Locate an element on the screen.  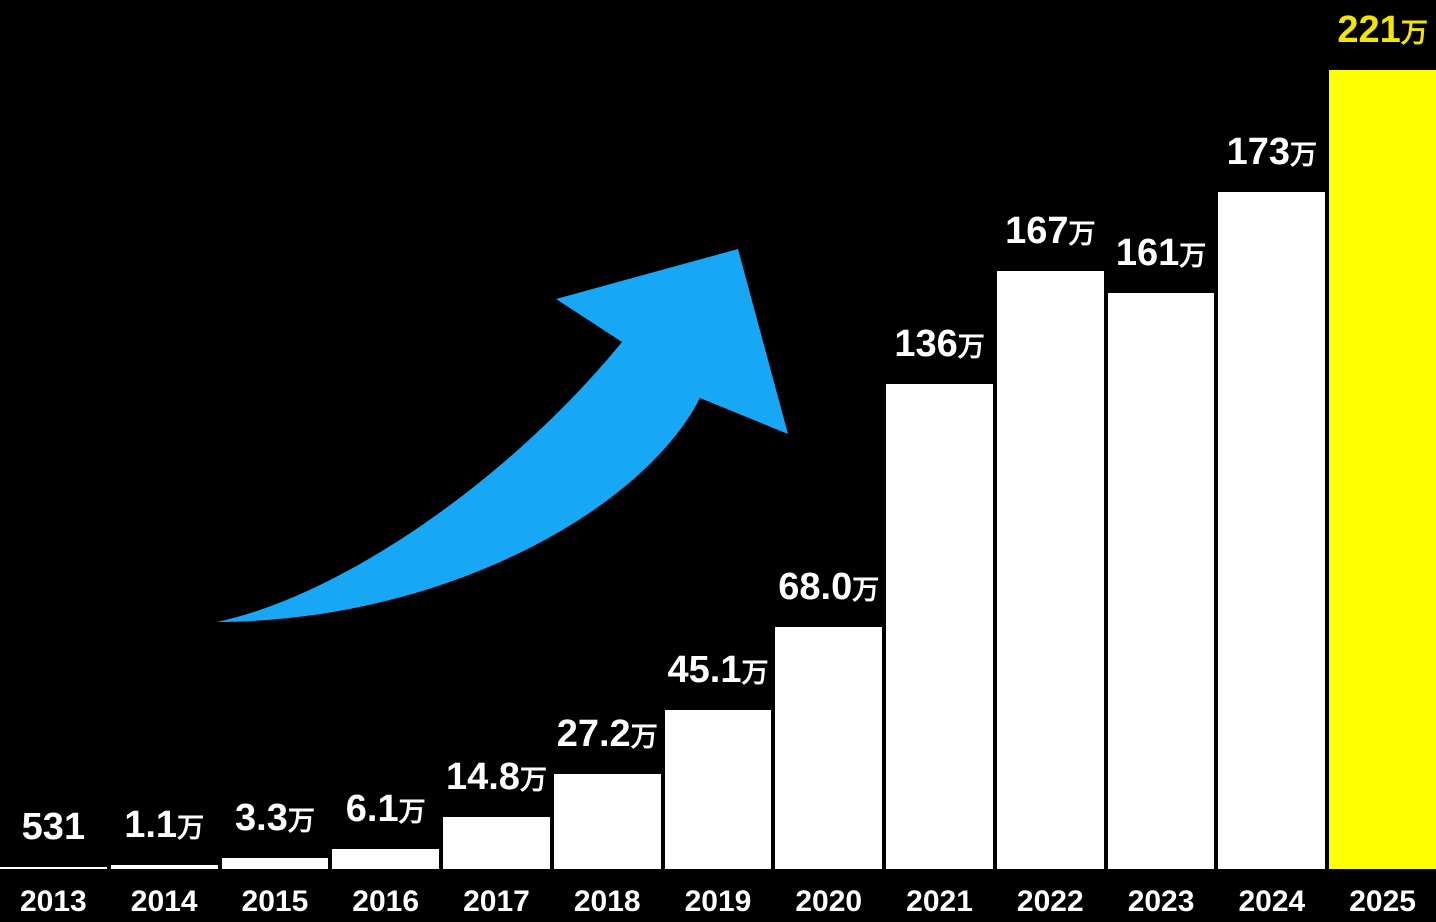
bar-column-2020: 68.0万 is located at coordinates (829, 438).